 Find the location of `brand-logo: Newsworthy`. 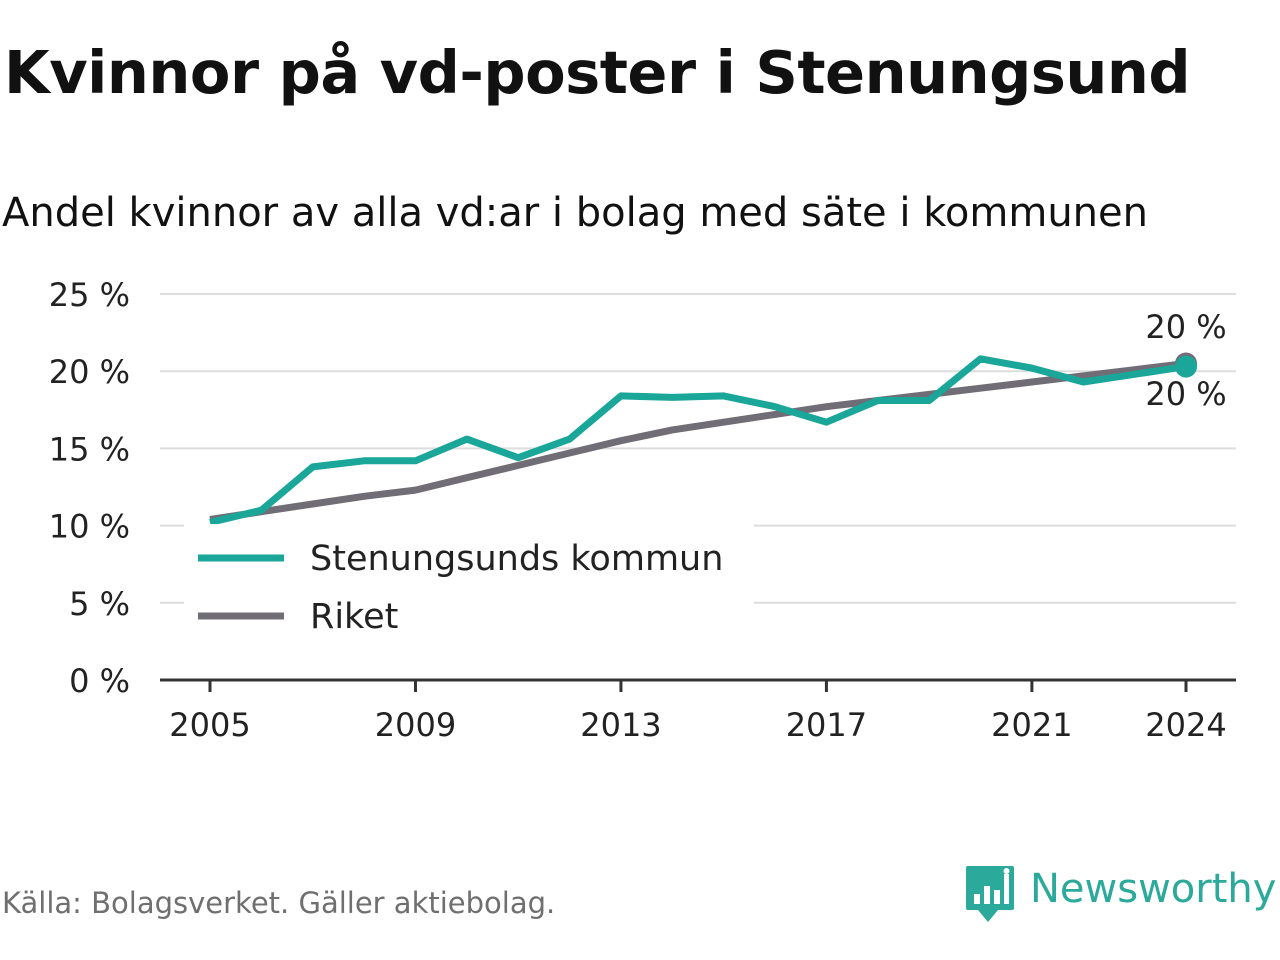

brand-logo: Newsworthy is located at coordinates (1120, 894).